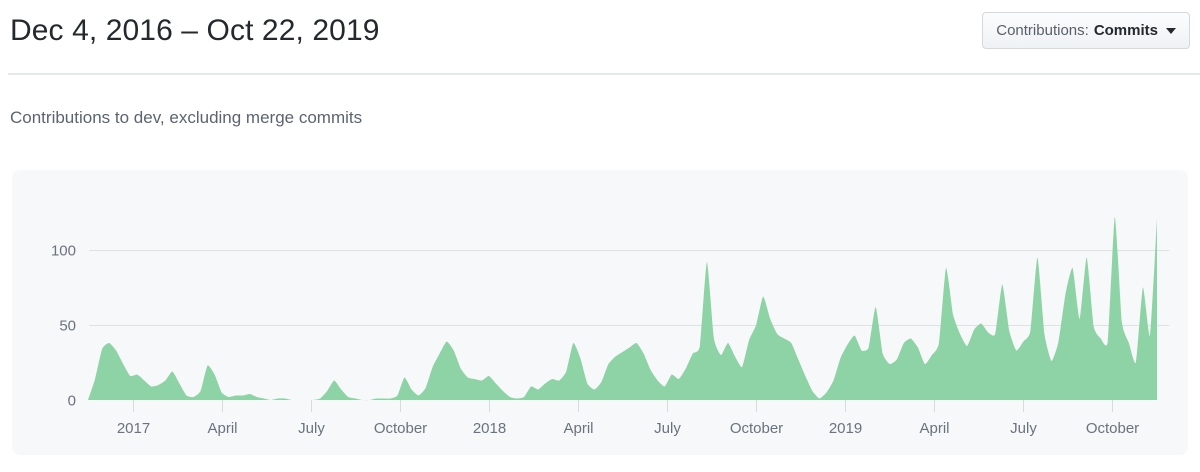 This screenshot has width=1200, height=472. What do you see at coordinates (195, 30) in the screenshot?
I see `page-title: Dec 4, 2016 – Oct 22, 2019` at bounding box center [195, 30].